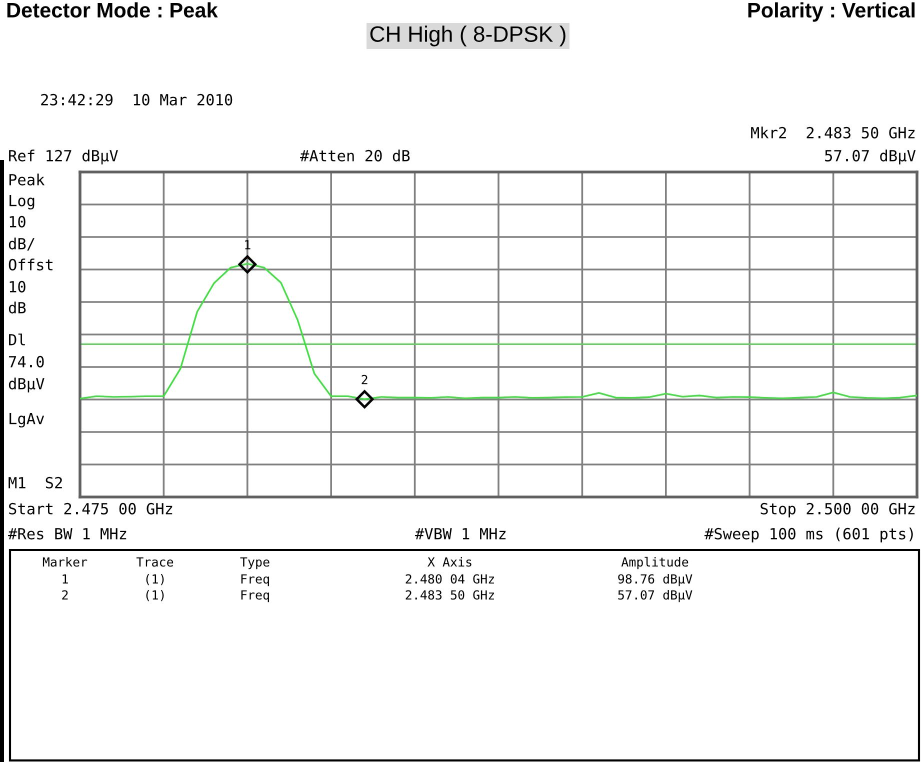 The image size is (921, 762). What do you see at coordinates (63, 157) in the screenshot?
I see `text: Ref 127 dBµV` at bounding box center [63, 157].